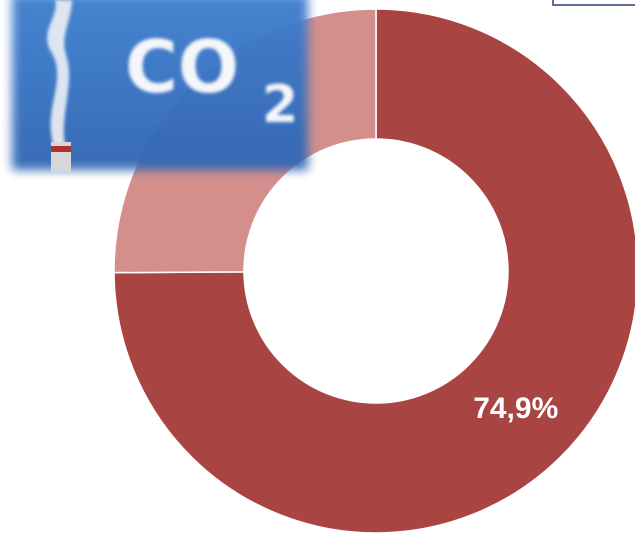 The height and width of the screenshot is (533, 635). I want to click on image-text: CO, so click(182, 67).